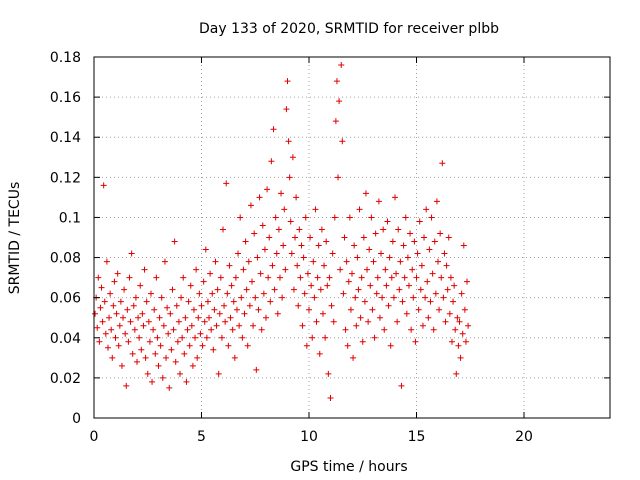 The height and width of the screenshot is (480, 640). What do you see at coordinates (65, 138) in the screenshot?
I see `y-tick-label: 0.14` at bounding box center [65, 138].